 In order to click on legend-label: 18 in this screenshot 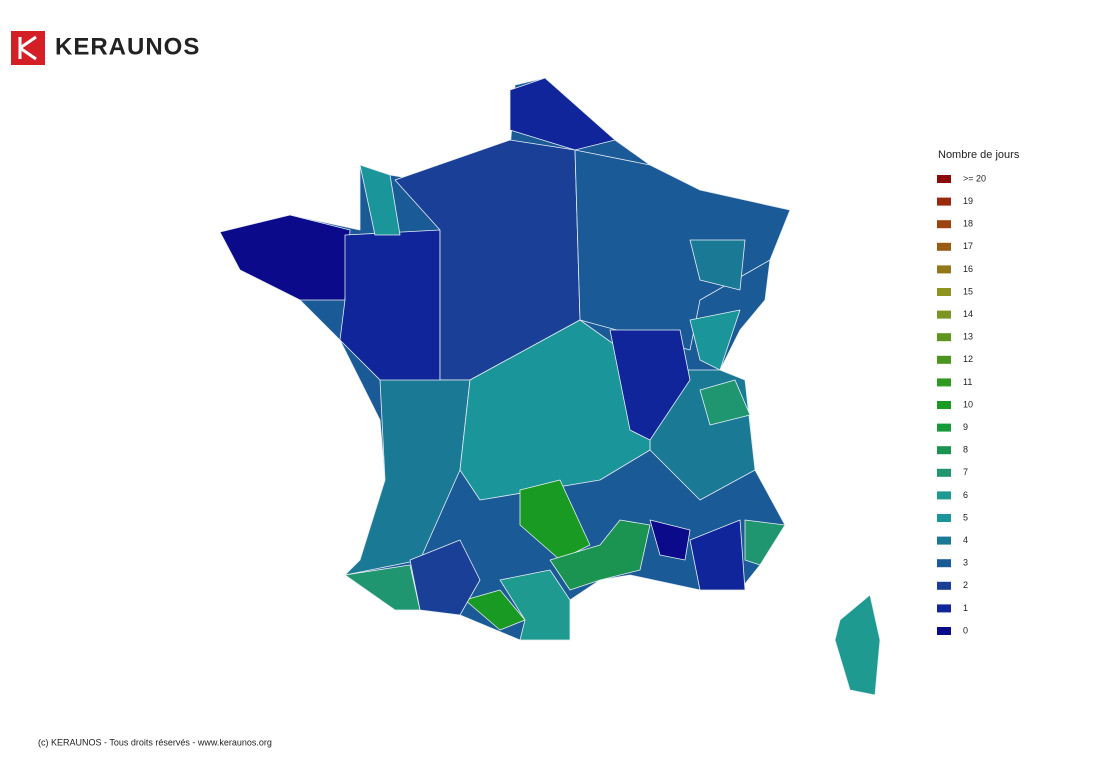, I will do `click(968, 224)`.